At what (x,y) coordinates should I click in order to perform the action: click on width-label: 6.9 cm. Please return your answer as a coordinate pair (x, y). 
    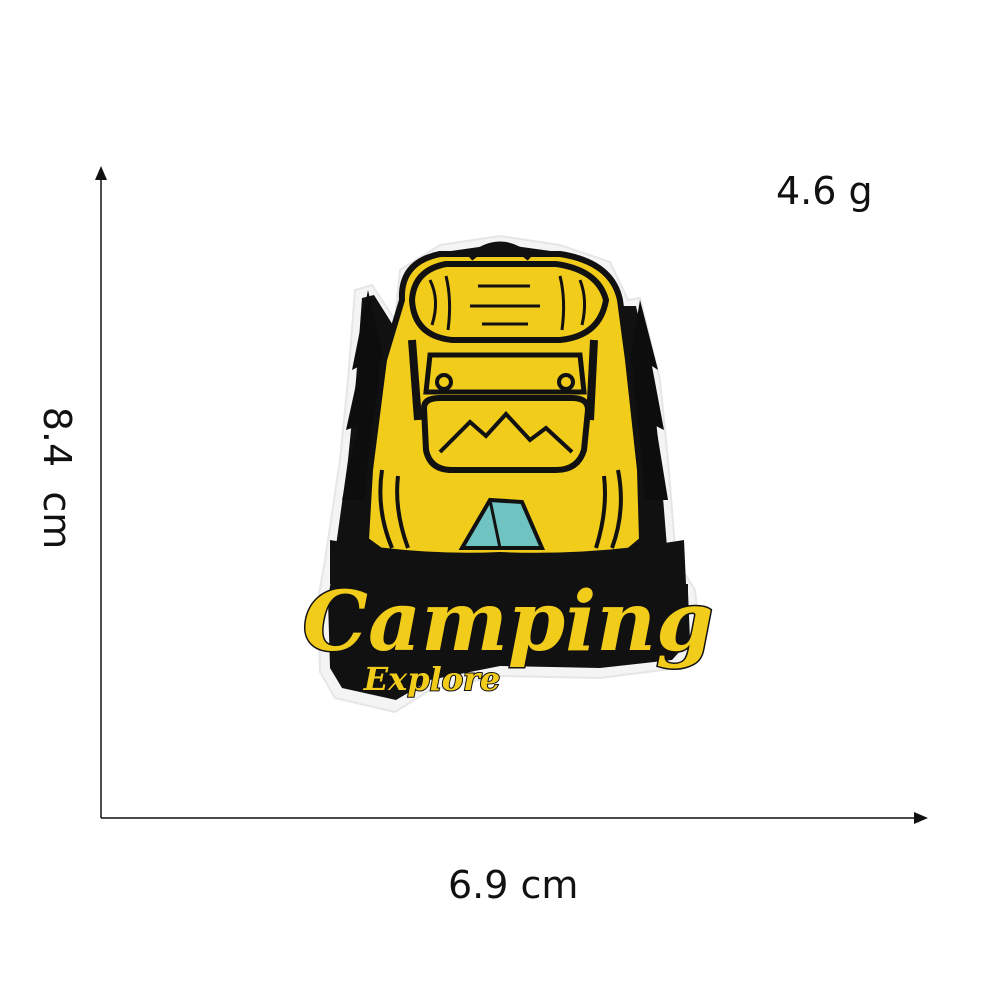
    Looking at the image, I should click on (513, 885).